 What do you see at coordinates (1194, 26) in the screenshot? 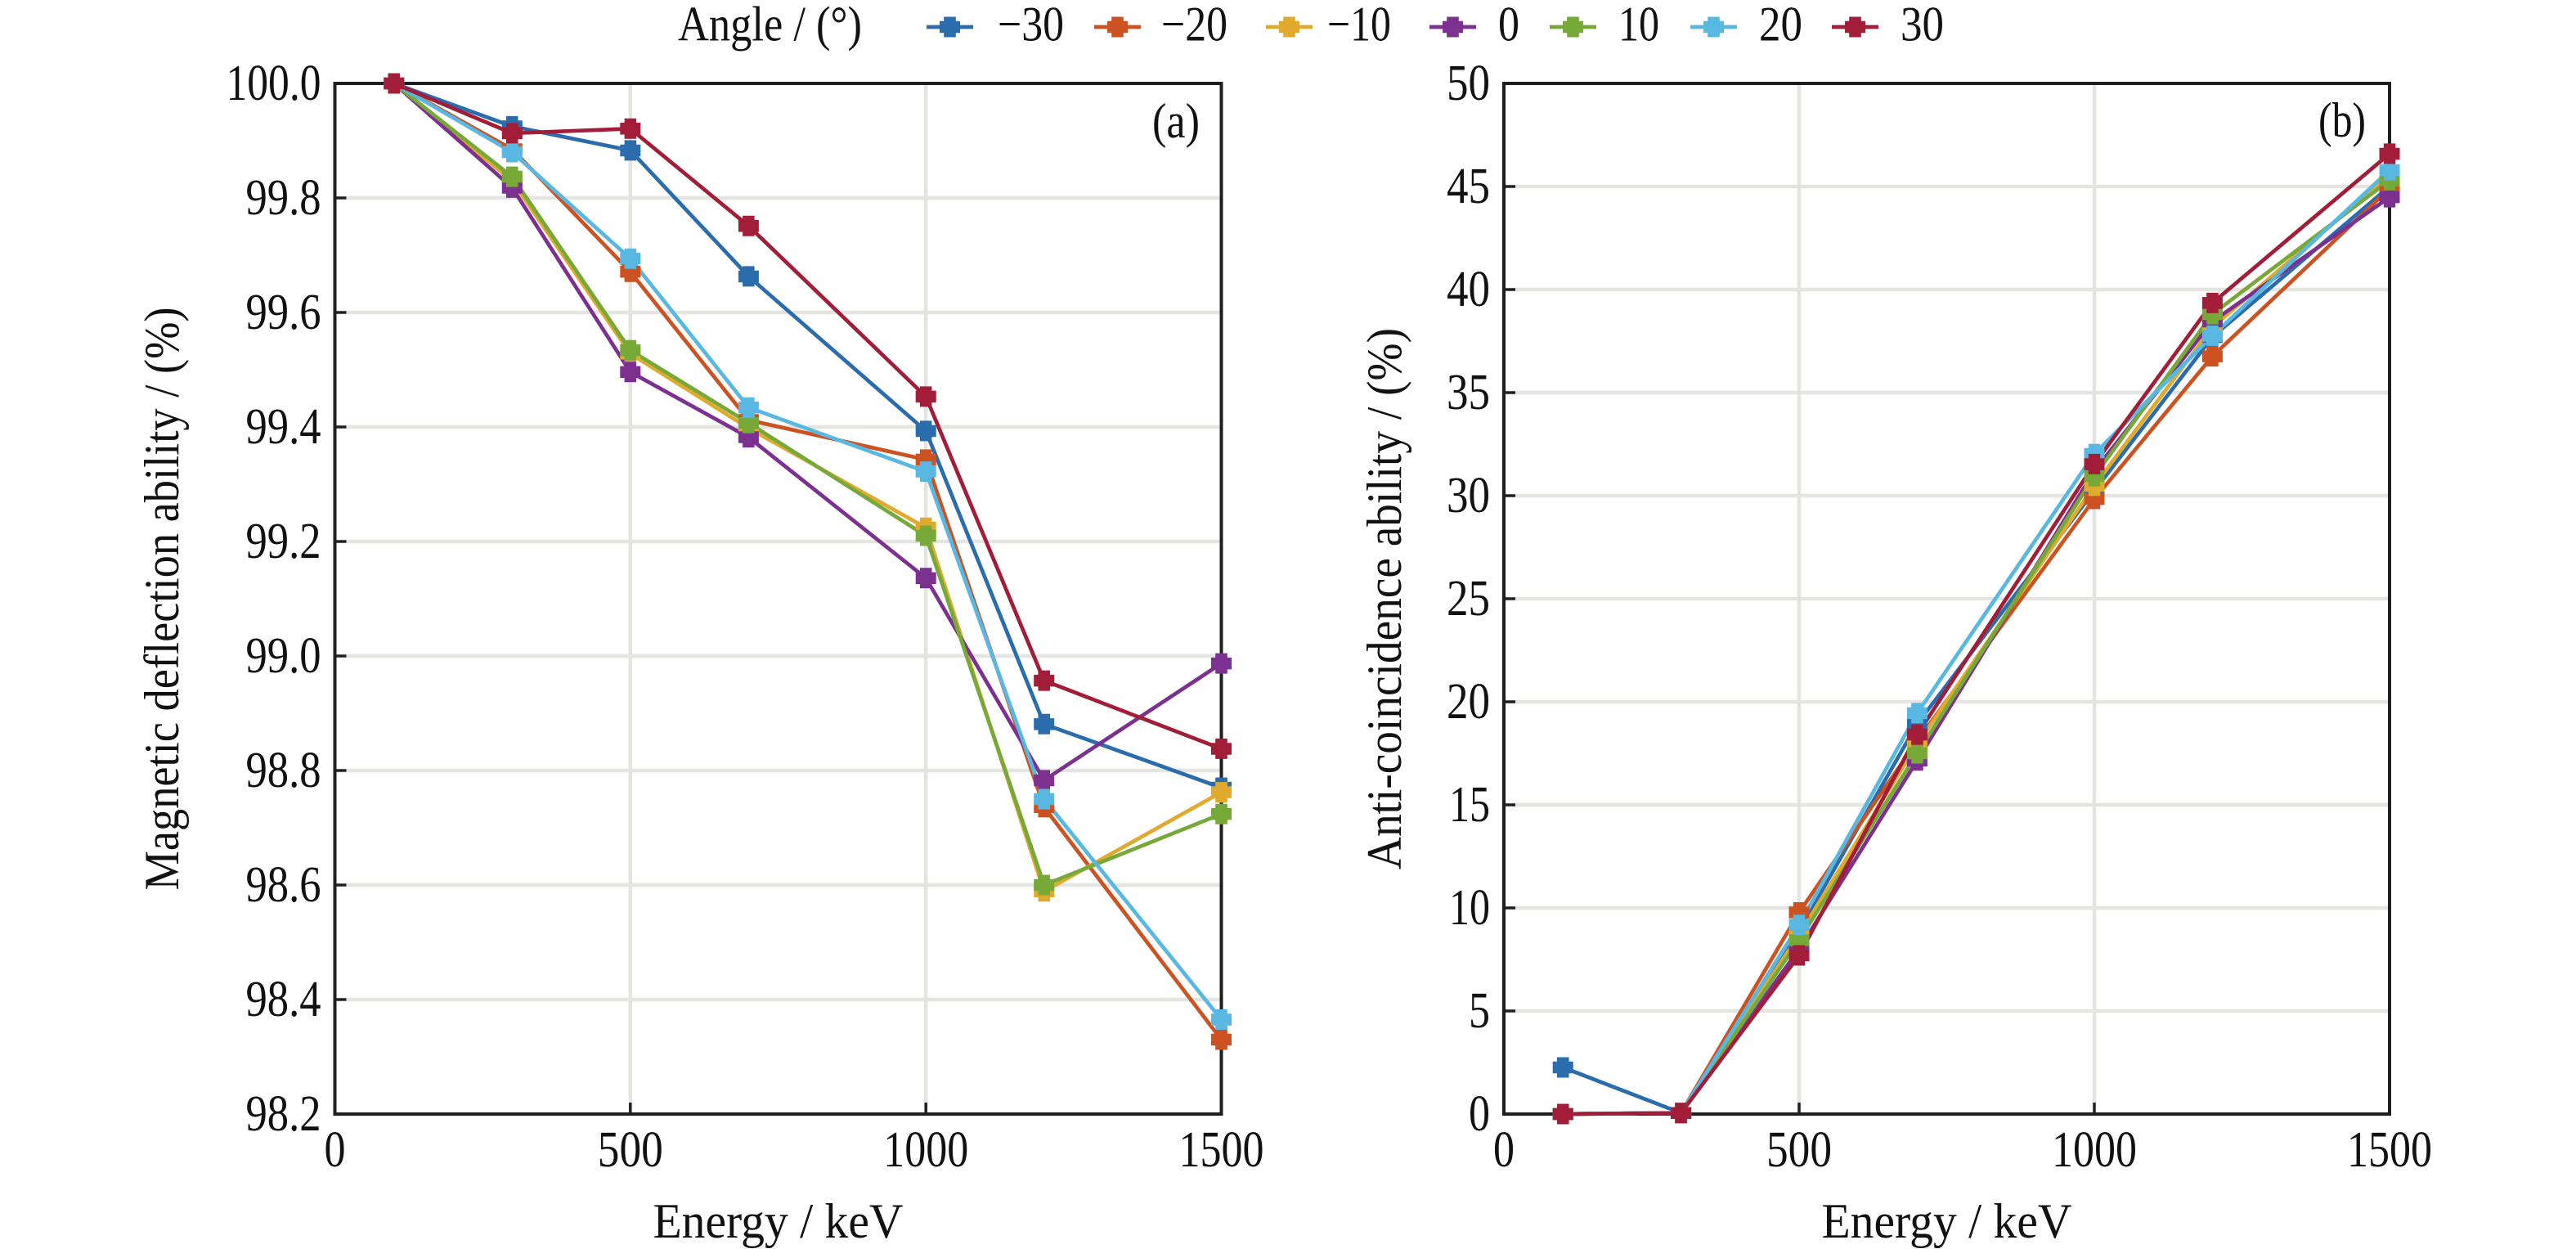
I see `svg-text: −20` at bounding box center [1194, 26].